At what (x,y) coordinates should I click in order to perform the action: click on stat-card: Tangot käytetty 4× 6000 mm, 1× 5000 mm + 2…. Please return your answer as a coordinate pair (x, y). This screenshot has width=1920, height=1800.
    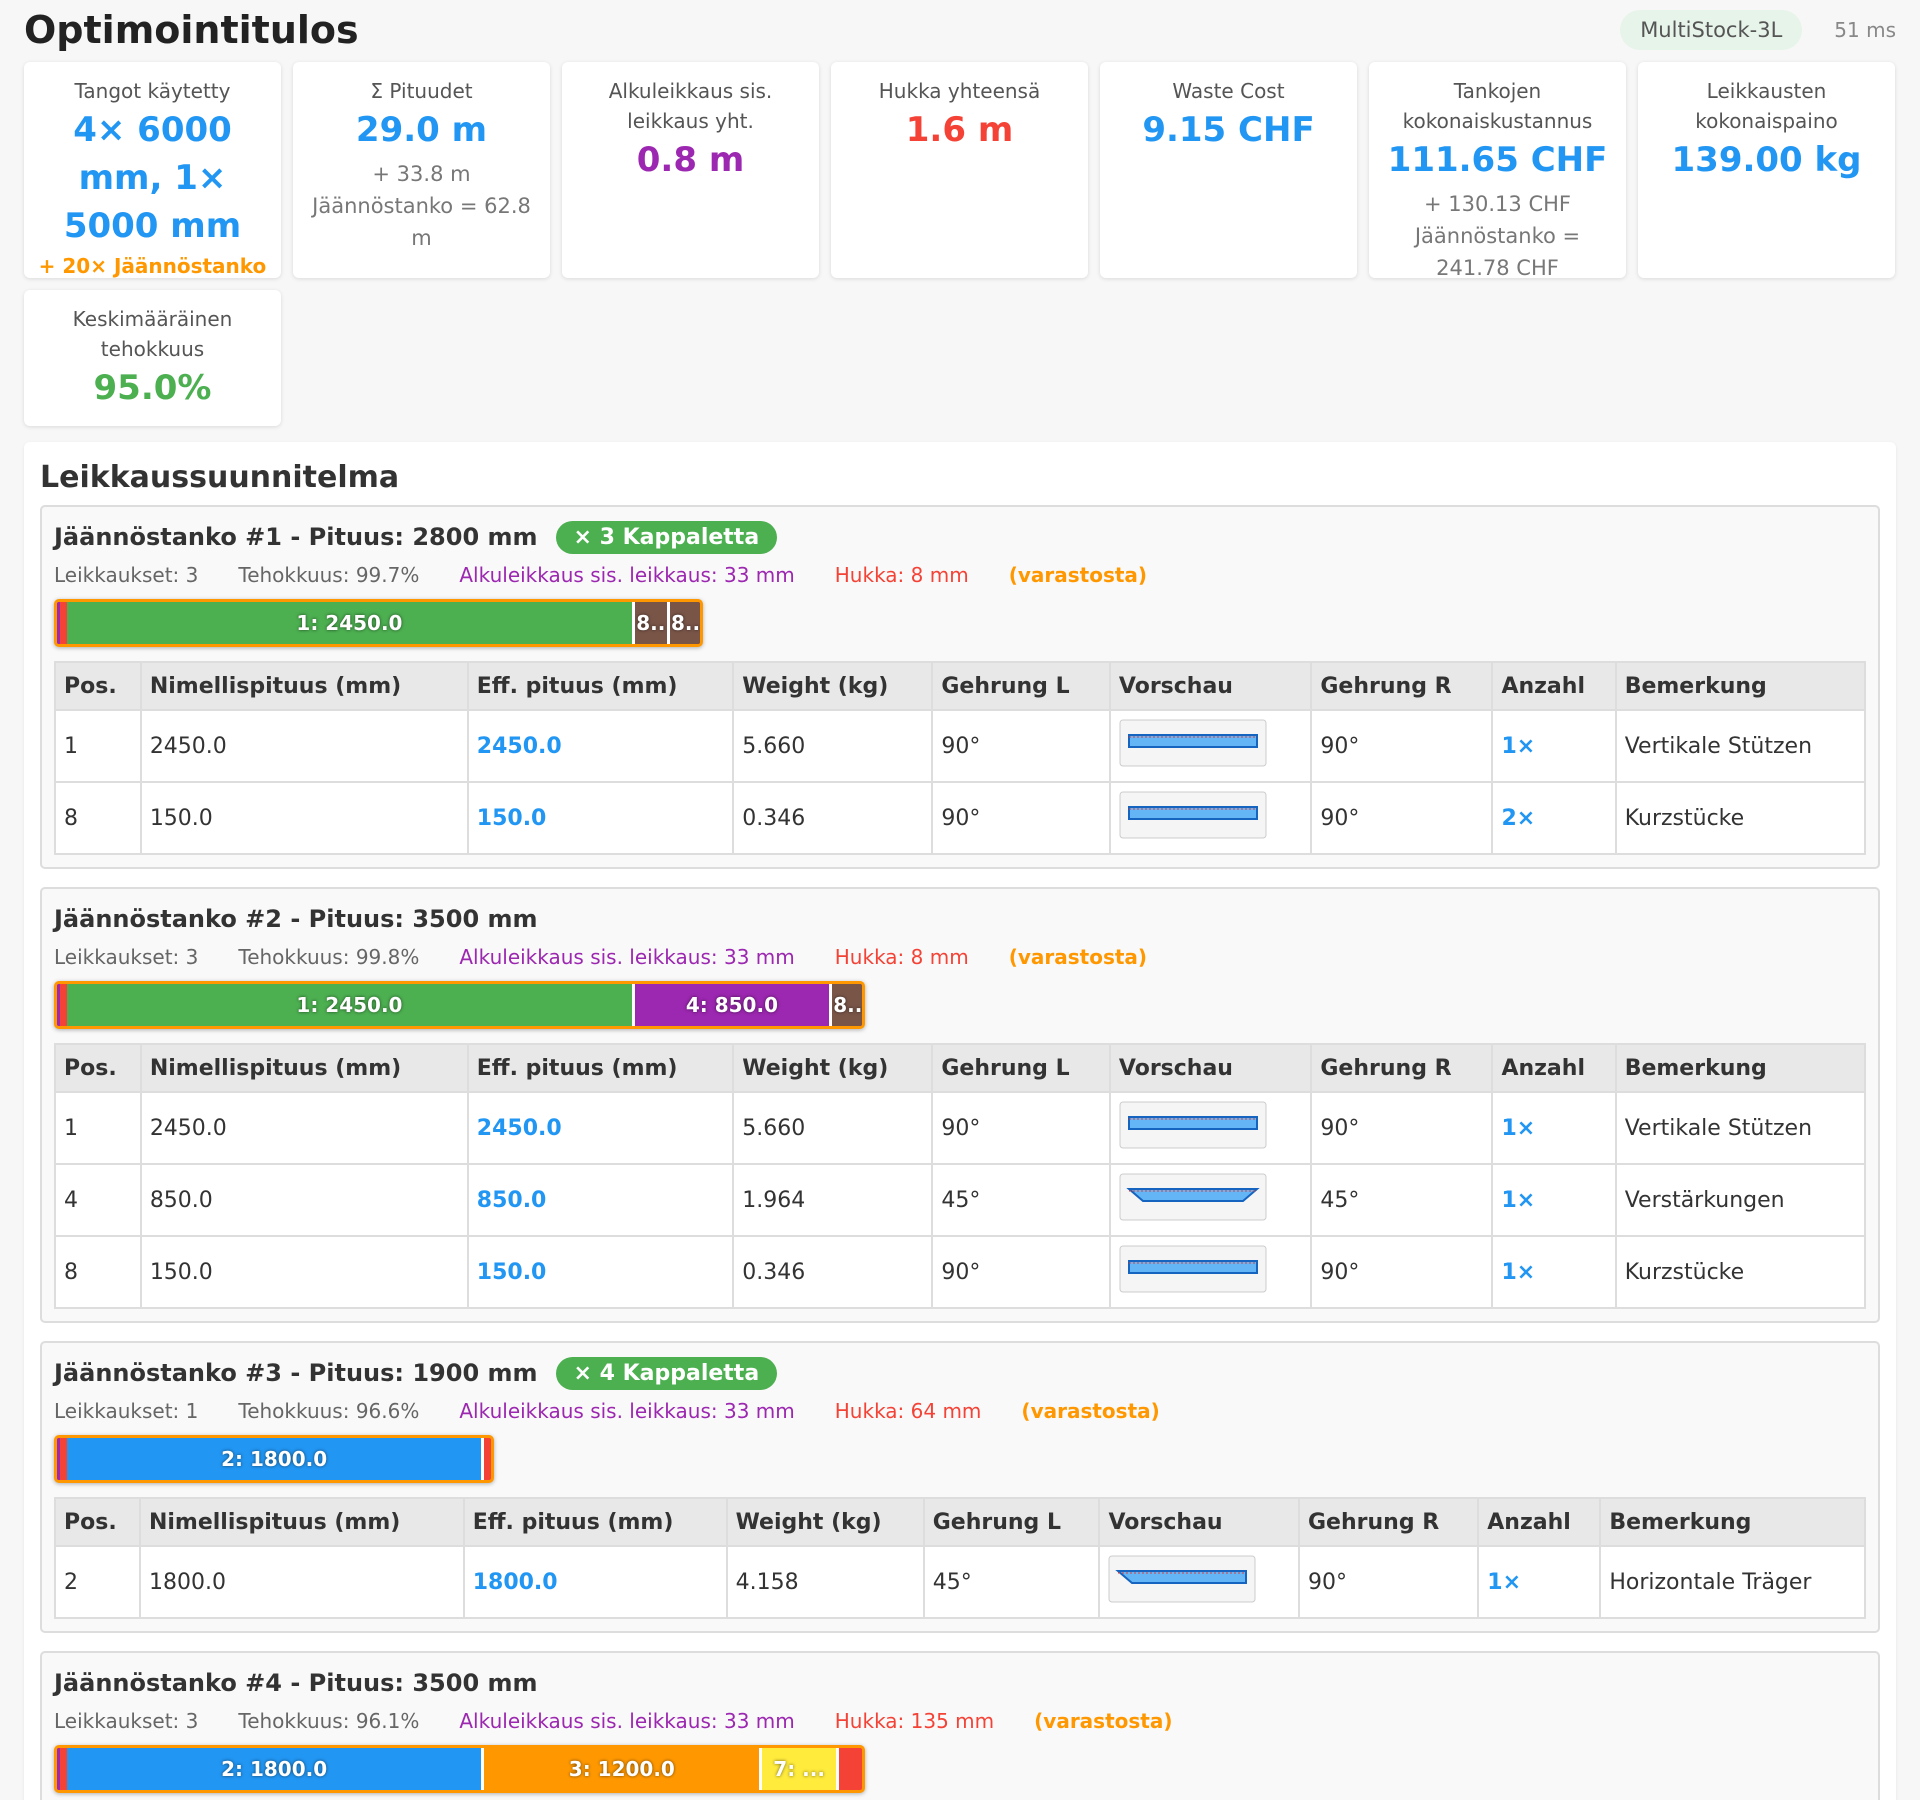
    Looking at the image, I should click on (152, 170).